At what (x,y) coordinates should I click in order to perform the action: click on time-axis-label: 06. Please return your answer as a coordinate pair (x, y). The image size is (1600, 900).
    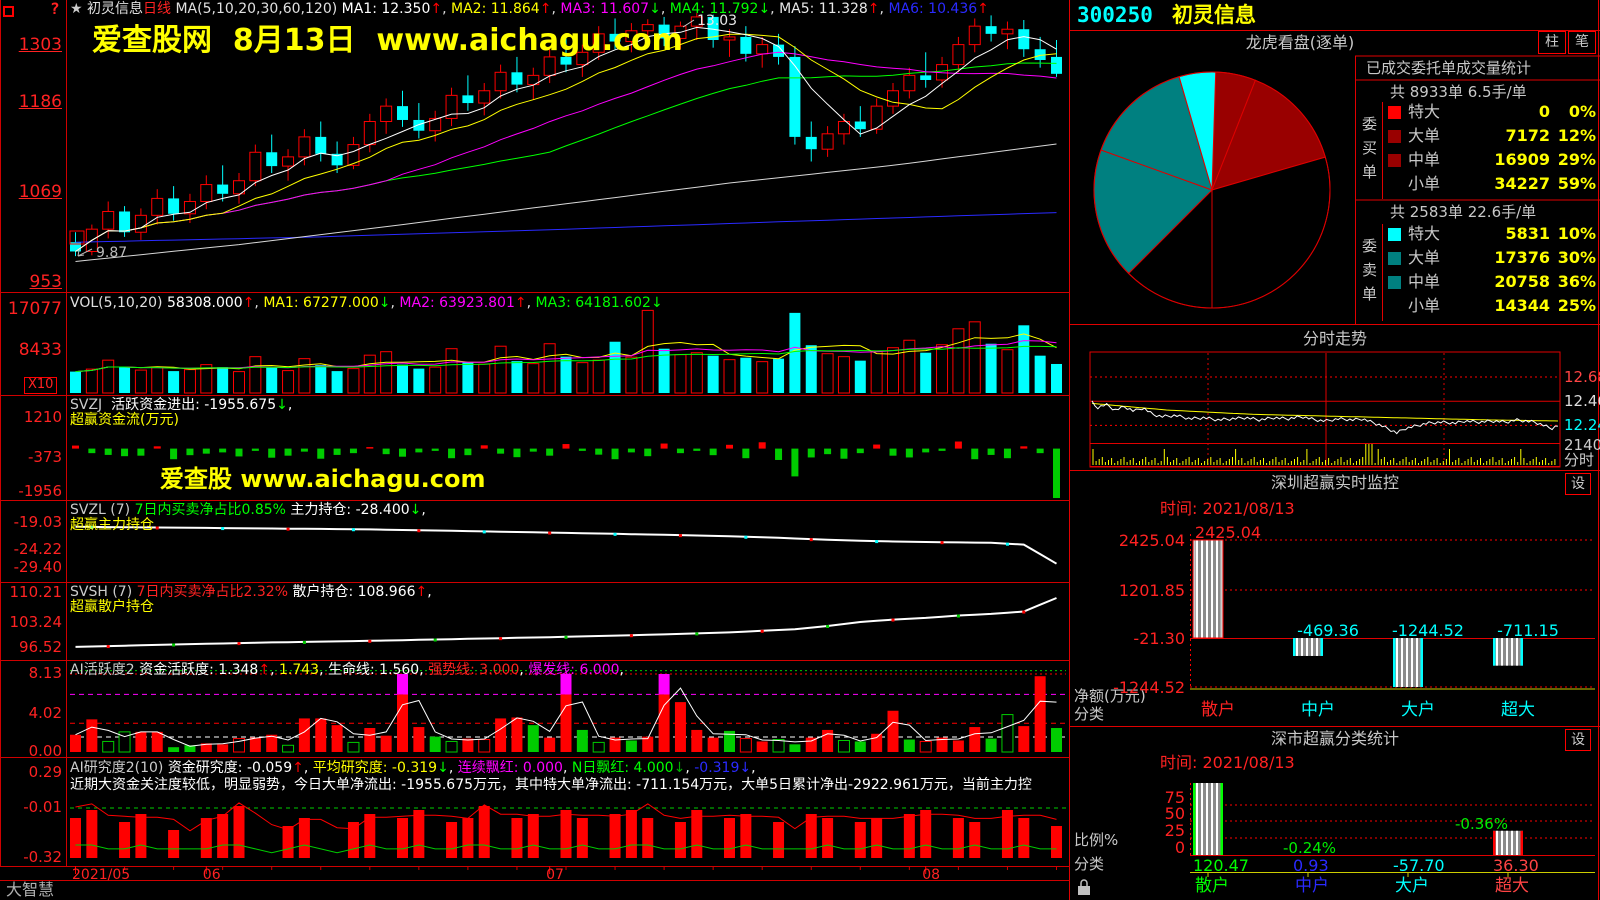
    Looking at the image, I should click on (211, 875).